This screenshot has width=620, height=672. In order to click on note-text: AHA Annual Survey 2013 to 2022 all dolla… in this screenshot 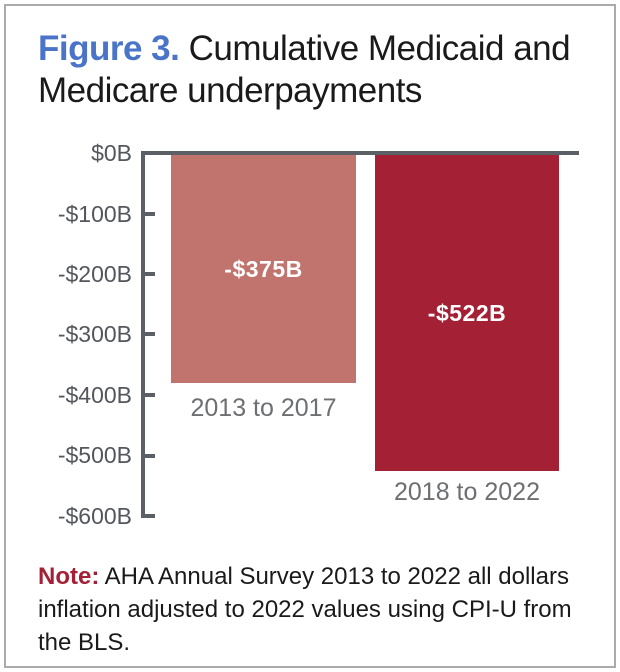, I will do `click(305, 609)`.